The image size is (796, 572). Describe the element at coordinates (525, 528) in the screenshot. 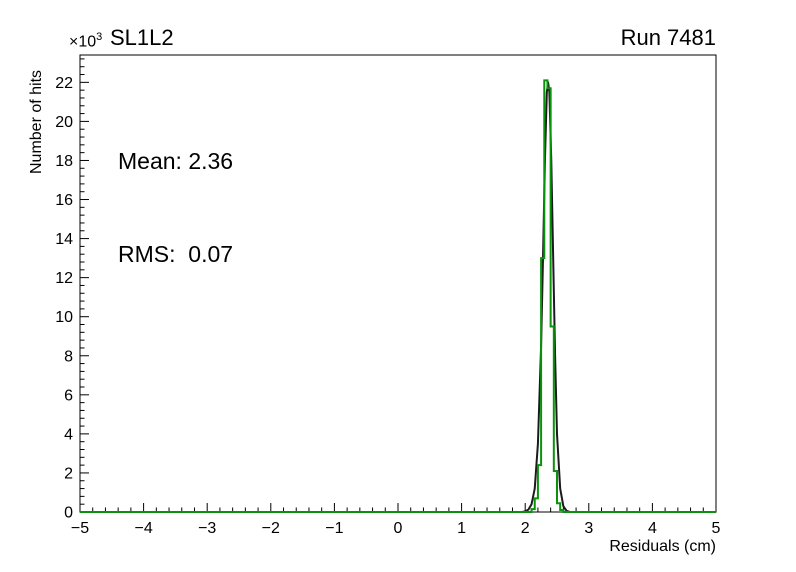

I see `x-tick-label: 2` at that location.